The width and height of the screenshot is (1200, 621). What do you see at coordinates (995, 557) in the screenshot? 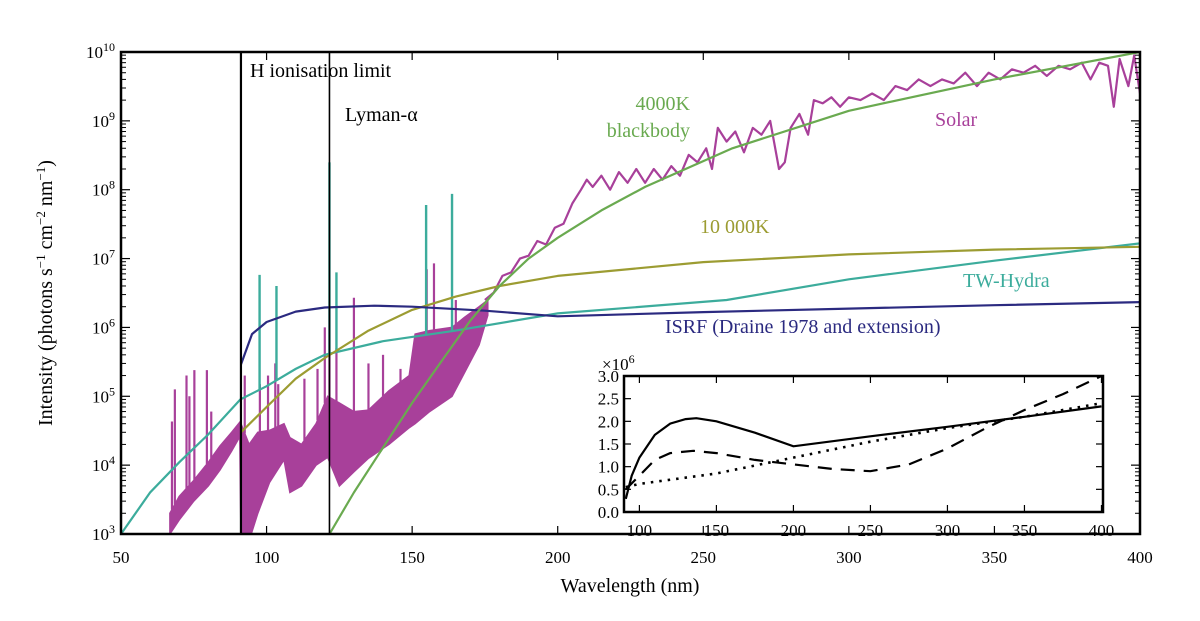
I see `x-tick-label: 350` at bounding box center [995, 557].